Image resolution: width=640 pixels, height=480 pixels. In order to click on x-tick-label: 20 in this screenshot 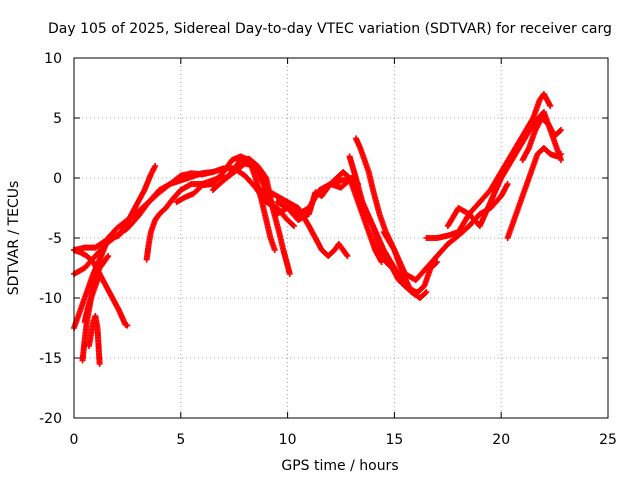, I will do `click(501, 440)`.